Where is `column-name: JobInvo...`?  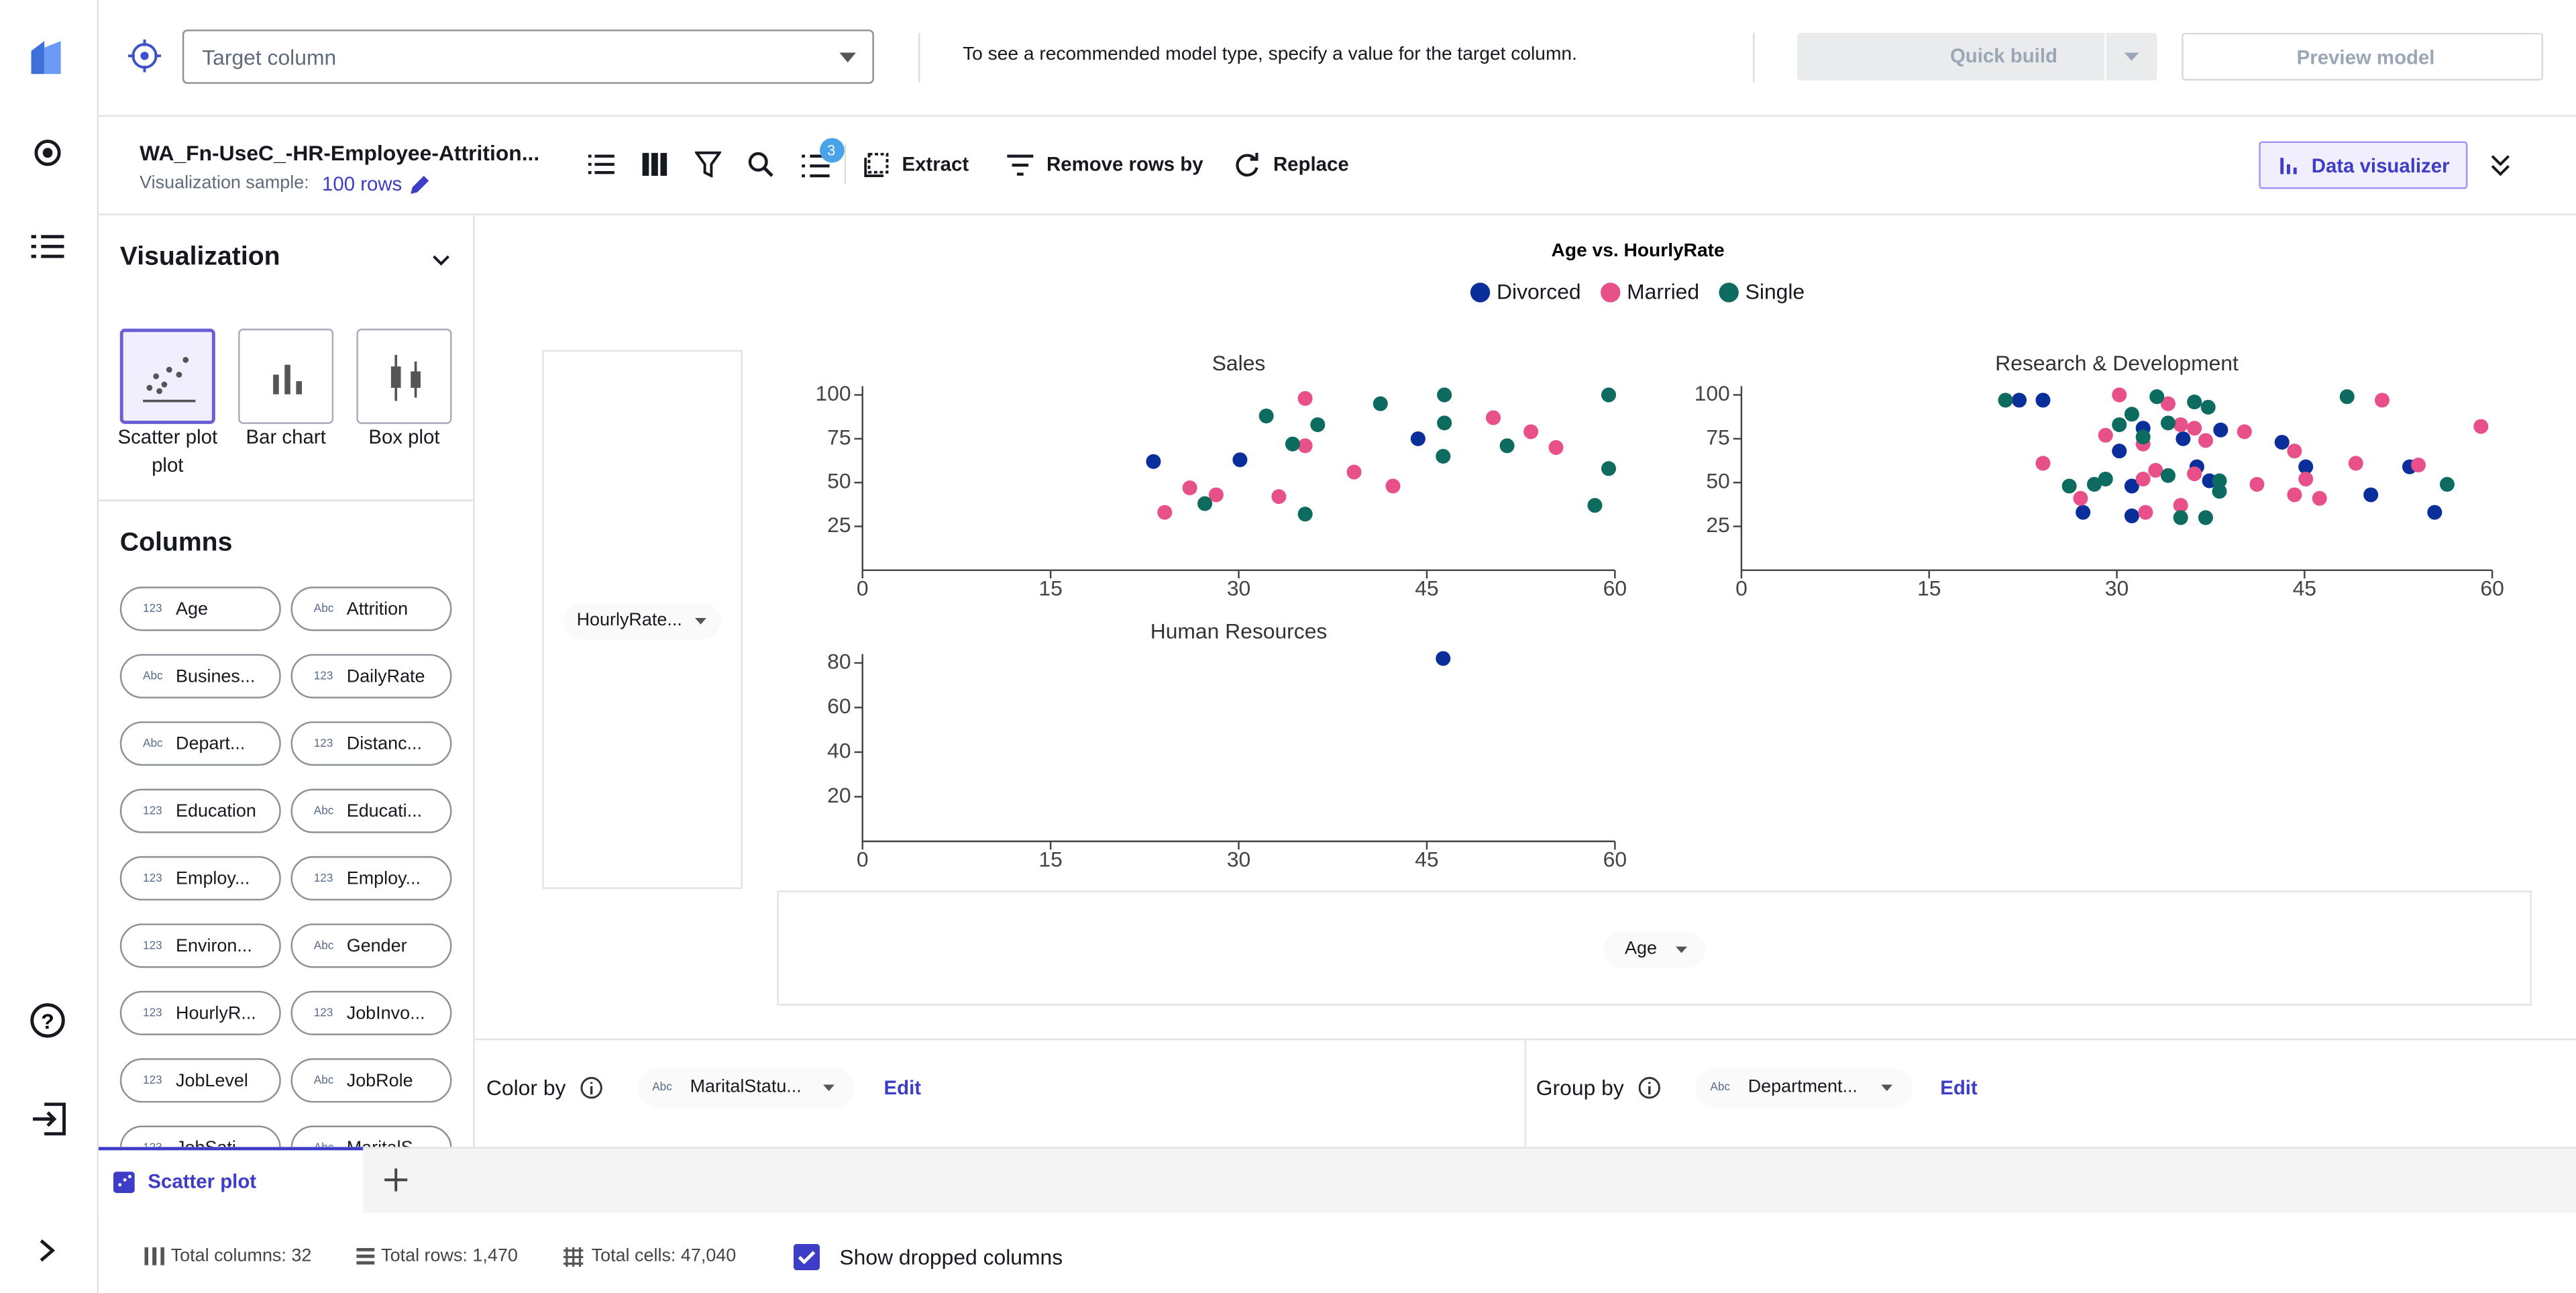 column-name: JobInvo... is located at coordinates (385, 1014).